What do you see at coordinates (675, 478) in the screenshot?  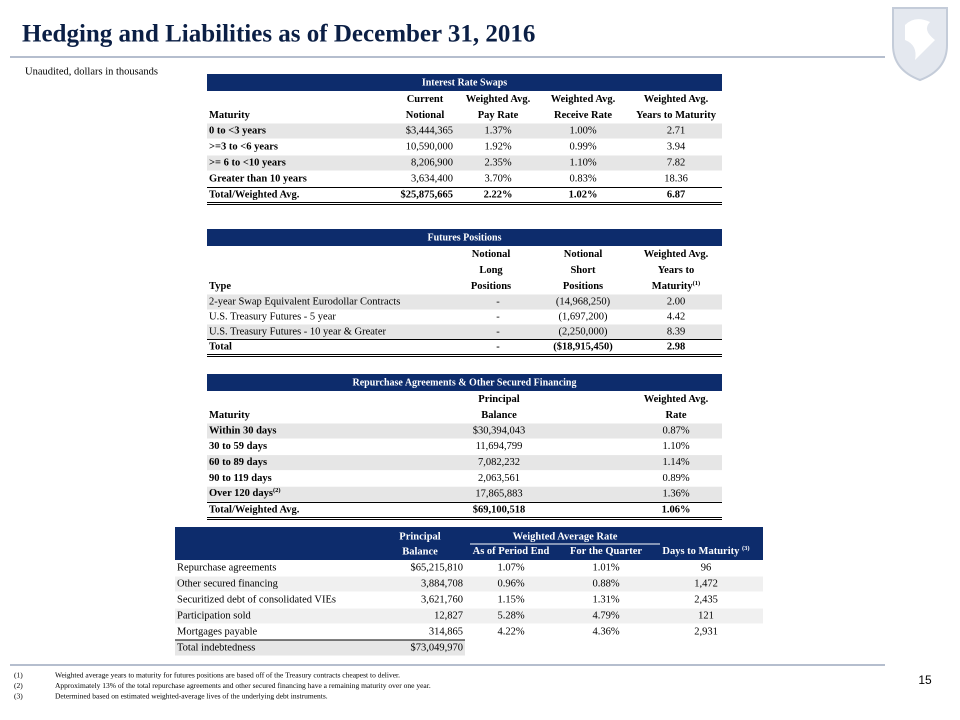 I see `table-cell: 0.89%` at bounding box center [675, 478].